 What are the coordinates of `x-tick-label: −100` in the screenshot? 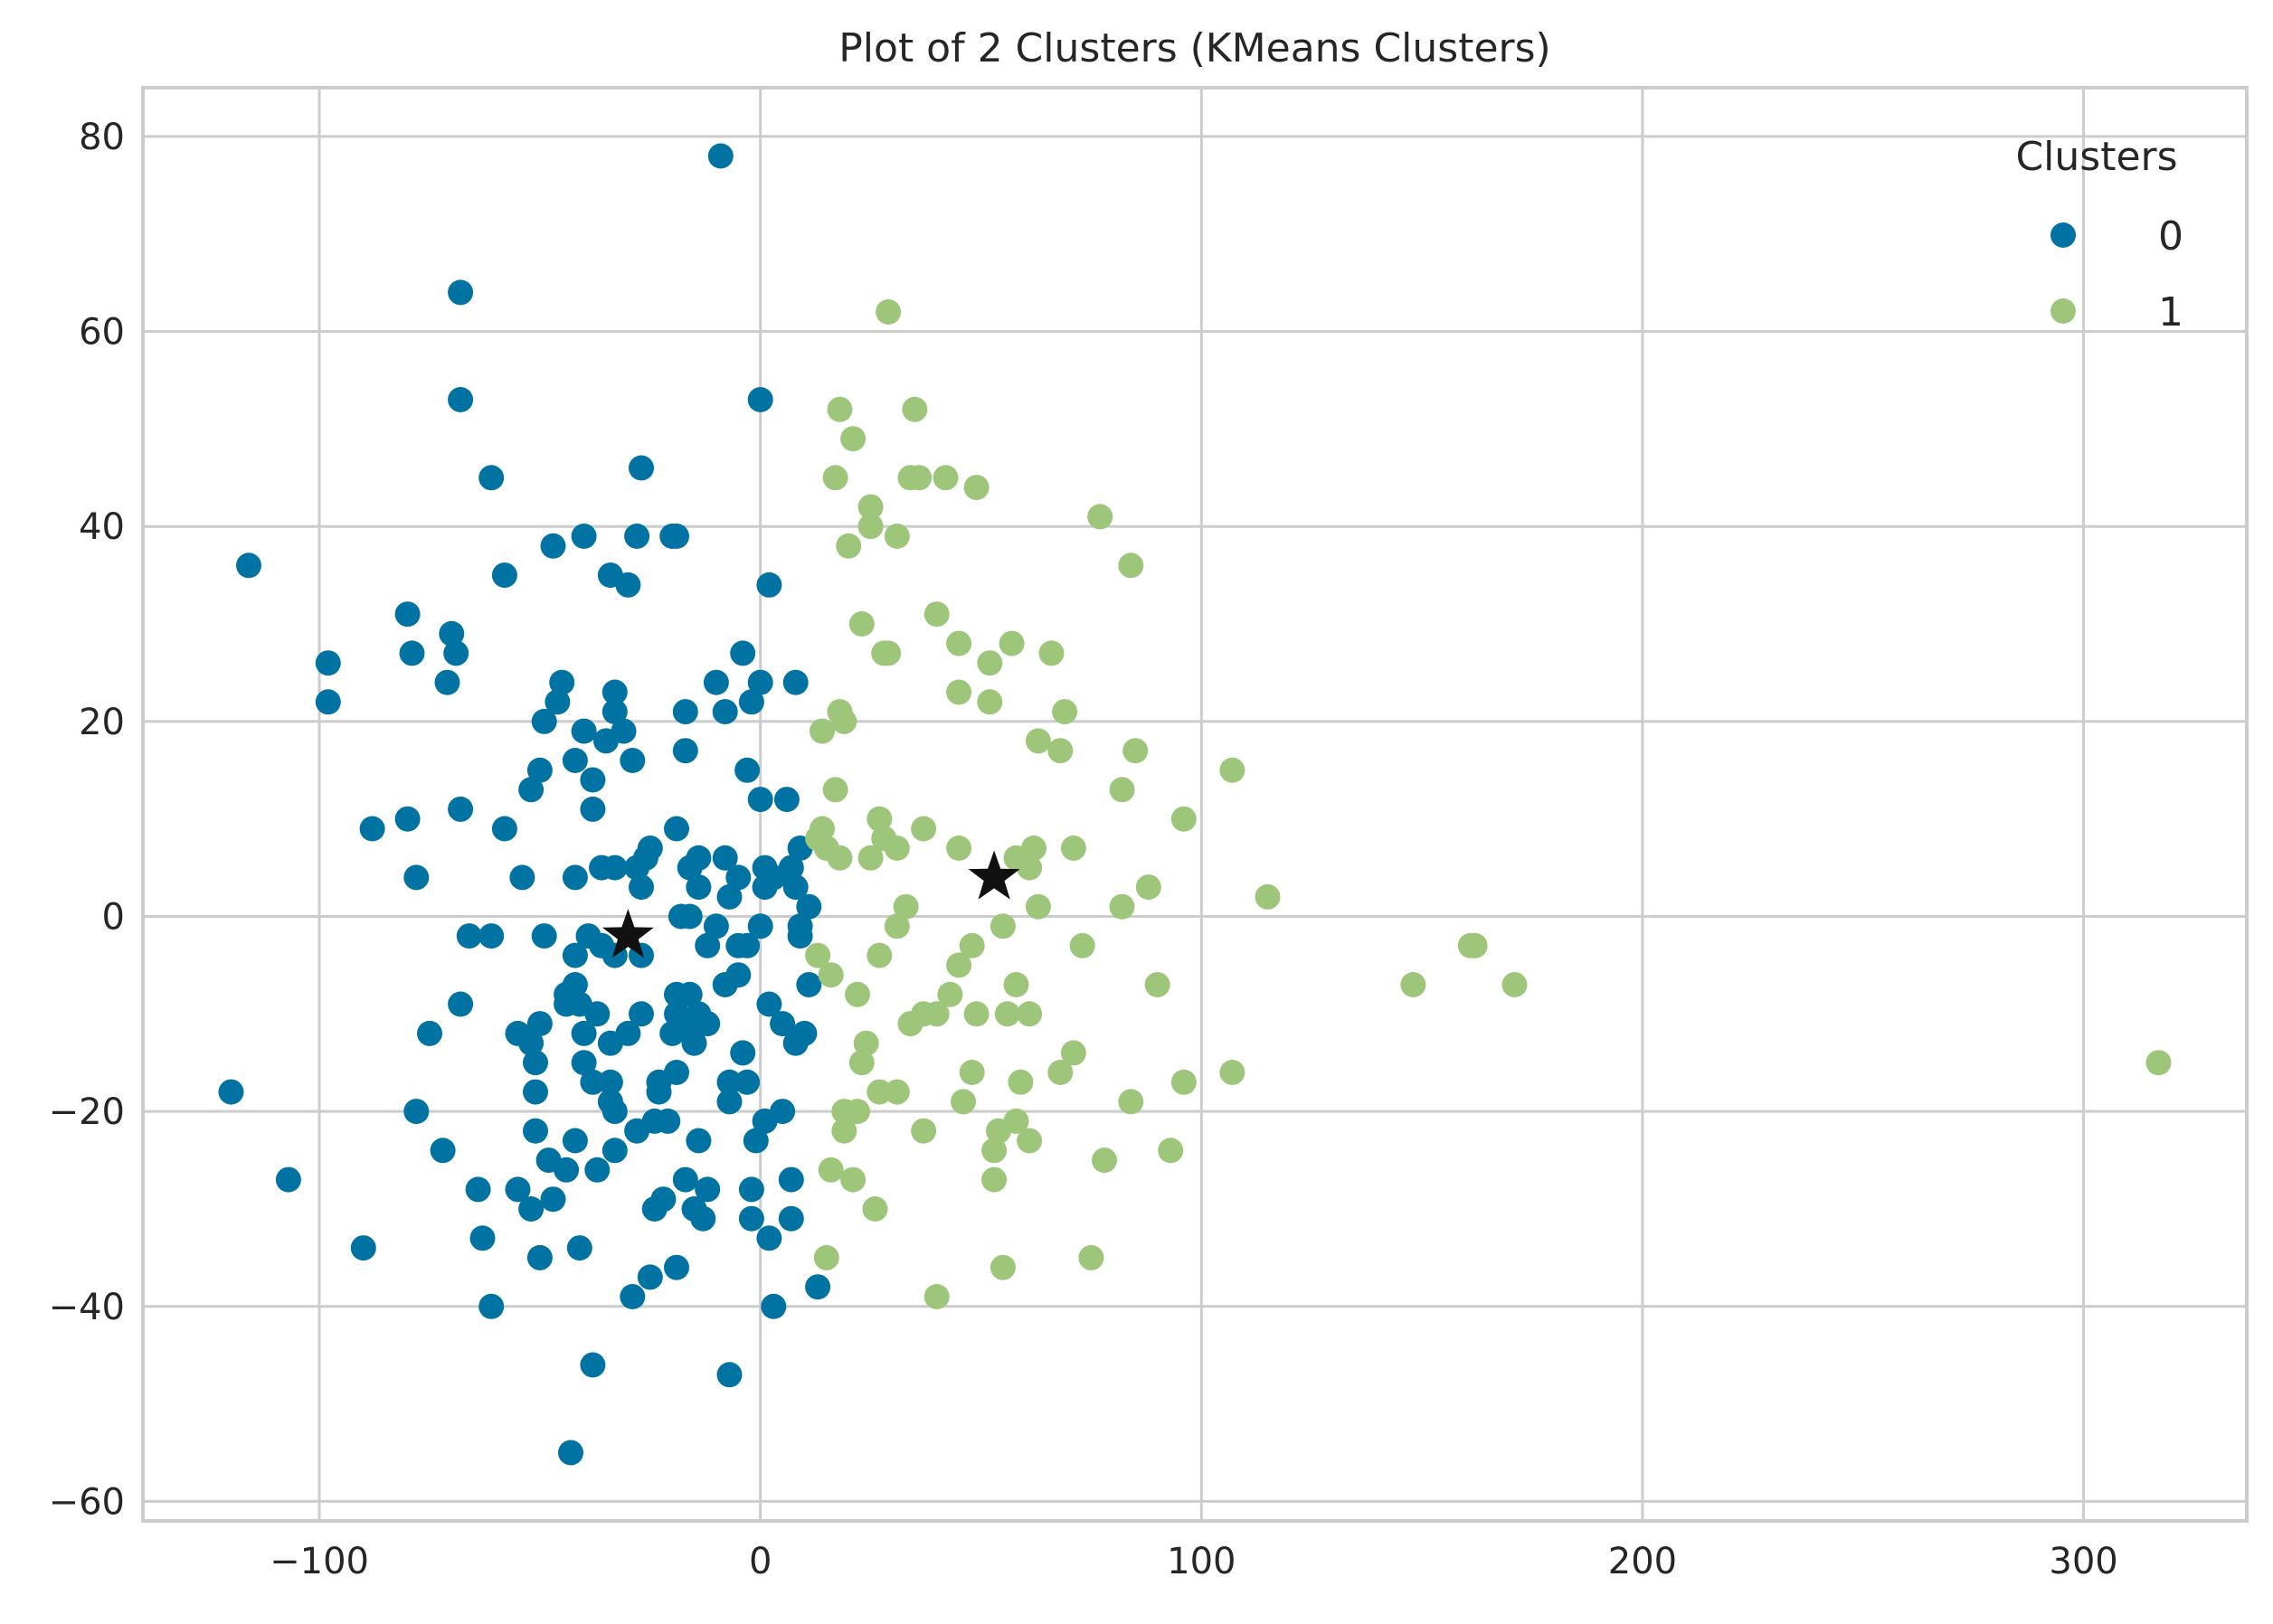 It's located at (319, 1561).